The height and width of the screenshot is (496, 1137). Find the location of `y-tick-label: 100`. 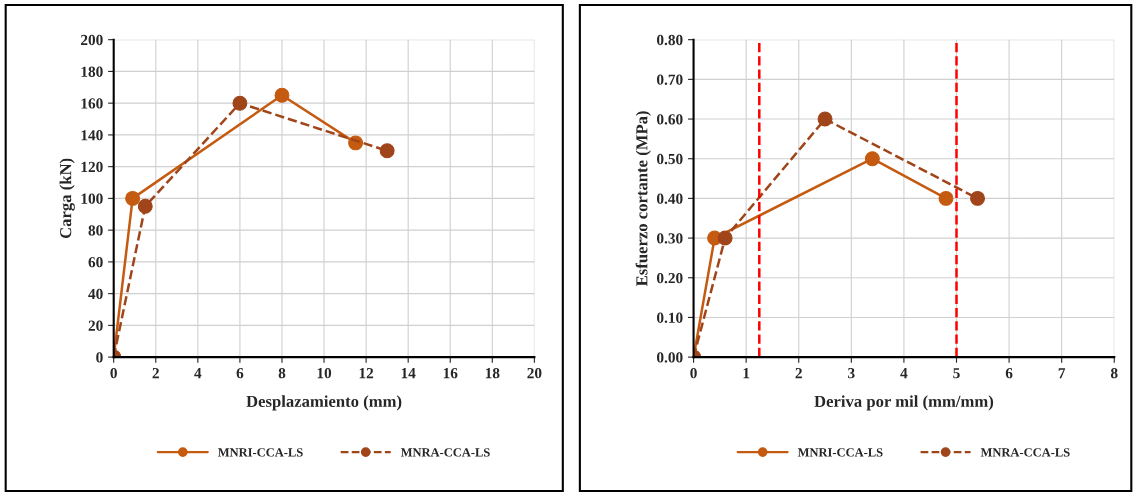

y-tick-label: 100 is located at coordinates (92, 198).